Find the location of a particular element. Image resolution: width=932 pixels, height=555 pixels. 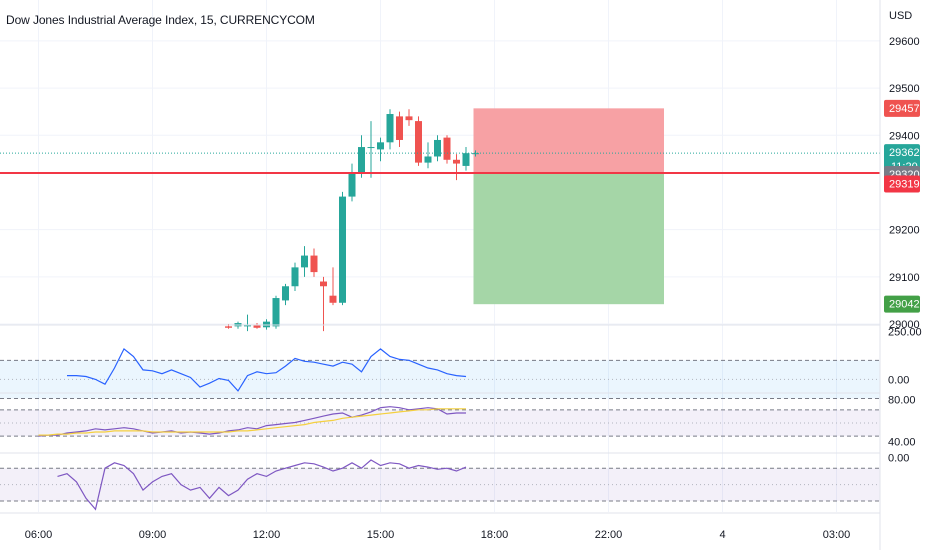

price-label-text: 29319 is located at coordinates (904, 184).